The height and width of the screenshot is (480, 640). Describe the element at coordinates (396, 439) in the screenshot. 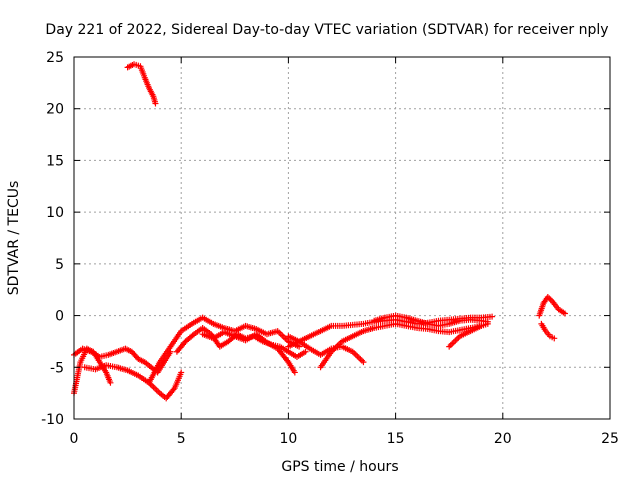

I see `x-tick-label: 15` at that location.